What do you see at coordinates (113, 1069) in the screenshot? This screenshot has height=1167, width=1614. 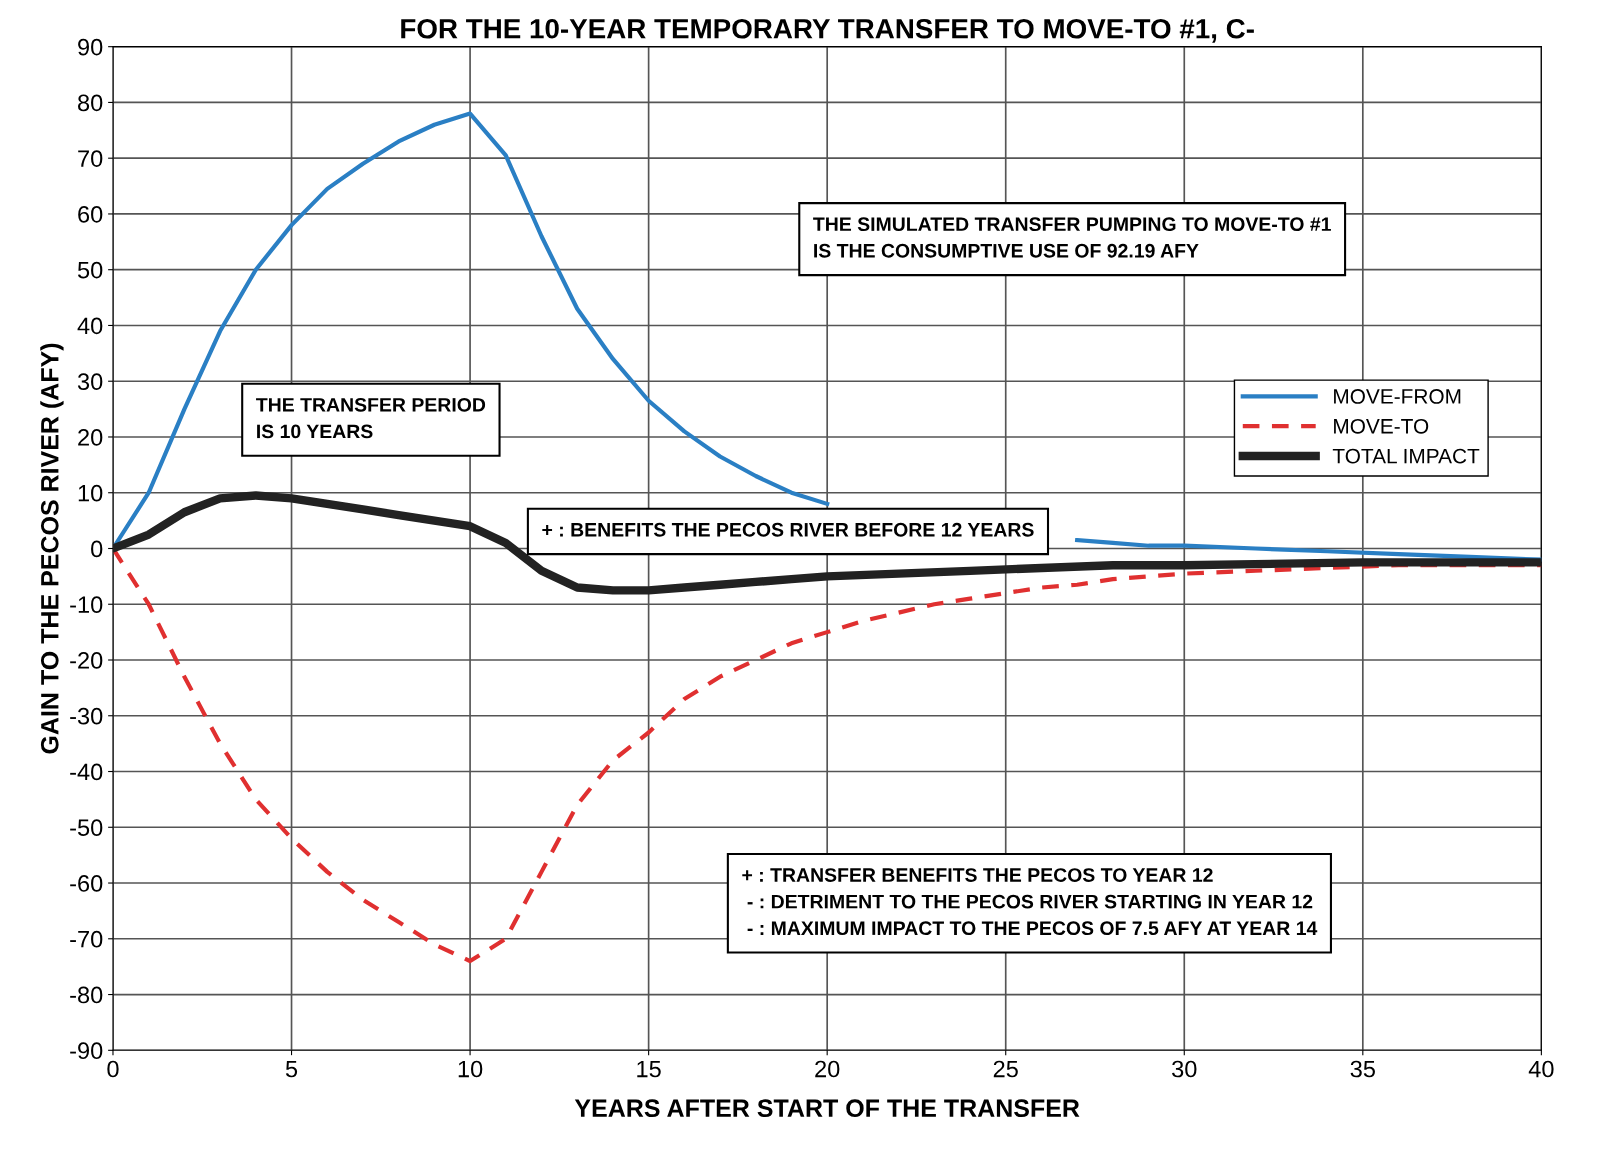 I see `x-tick-label: 0` at bounding box center [113, 1069].